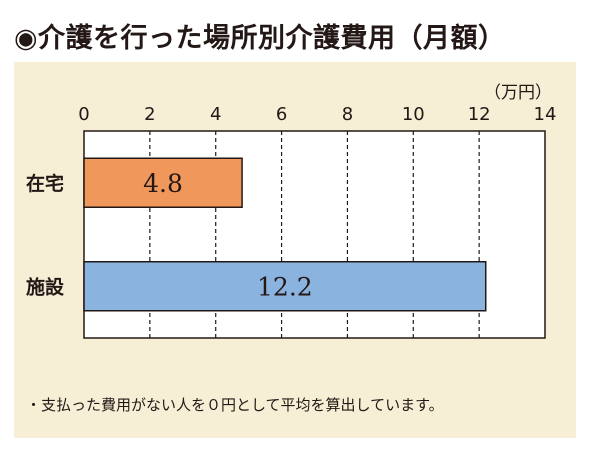  I want to click on chart-title: ◉介護を行った場所別介護費用（月額）, so click(260, 38).